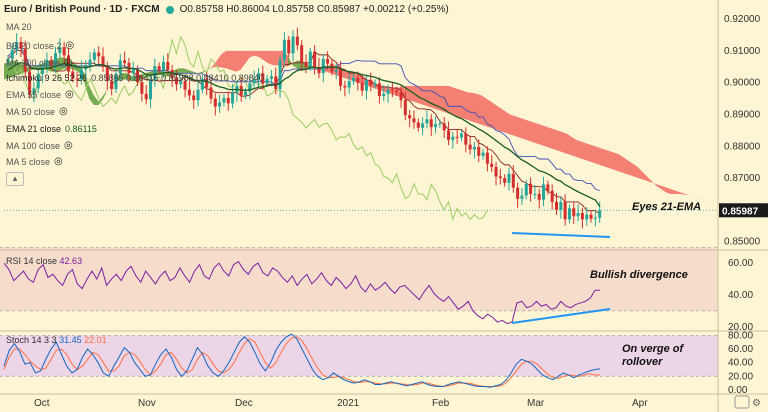 This screenshot has width=768, height=412. I want to click on rsi-line, so click(301, 292).